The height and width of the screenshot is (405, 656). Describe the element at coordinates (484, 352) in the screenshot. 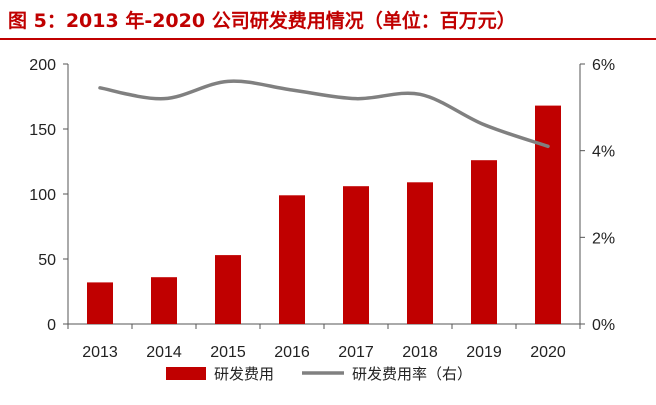

I see `x-tick-label: 2019` at that location.